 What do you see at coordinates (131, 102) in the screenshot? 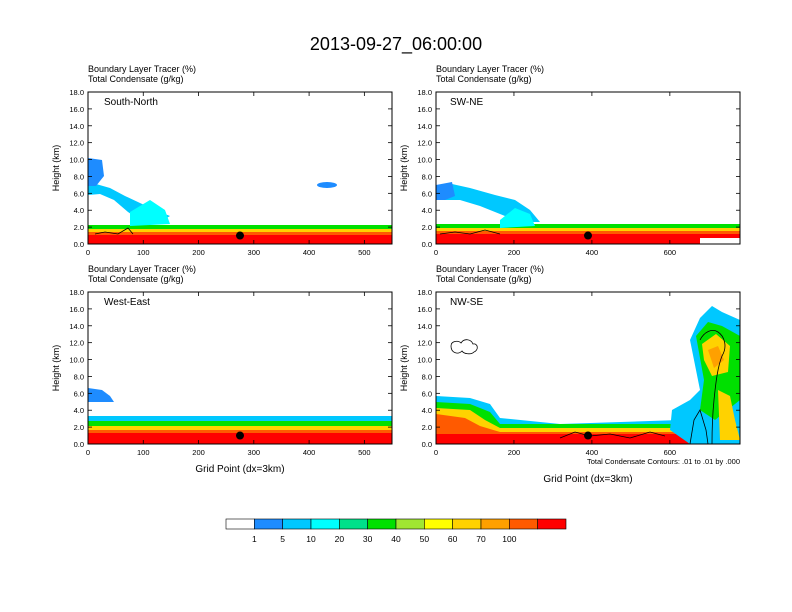
I see `panel-label: South-North` at bounding box center [131, 102].